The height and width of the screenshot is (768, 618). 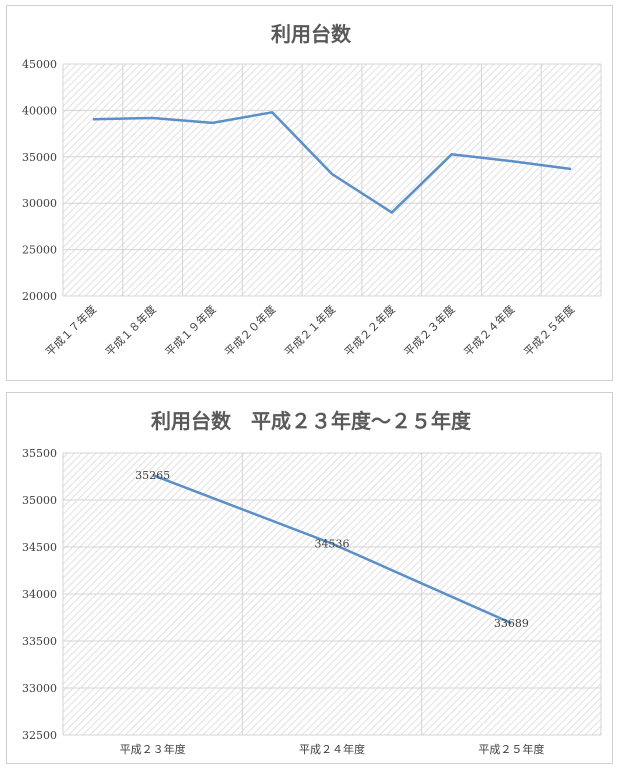 What do you see at coordinates (39, 180) in the screenshot?
I see `chart-1-y-axis: 20000 25000 30000 35000 40000 45000` at bounding box center [39, 180].